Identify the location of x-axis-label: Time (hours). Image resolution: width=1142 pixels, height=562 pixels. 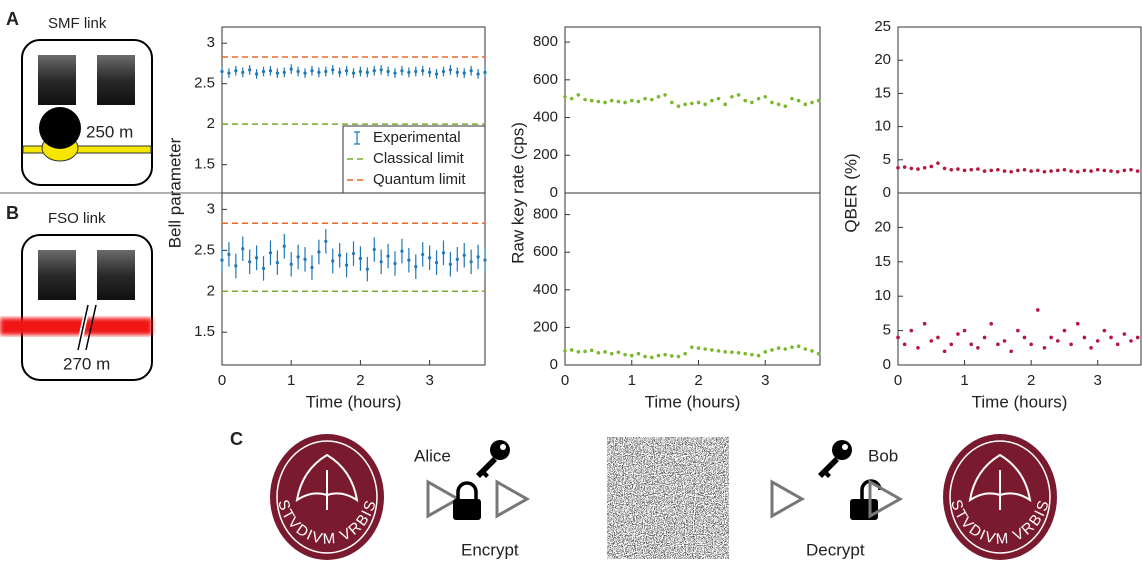
(354, 401).